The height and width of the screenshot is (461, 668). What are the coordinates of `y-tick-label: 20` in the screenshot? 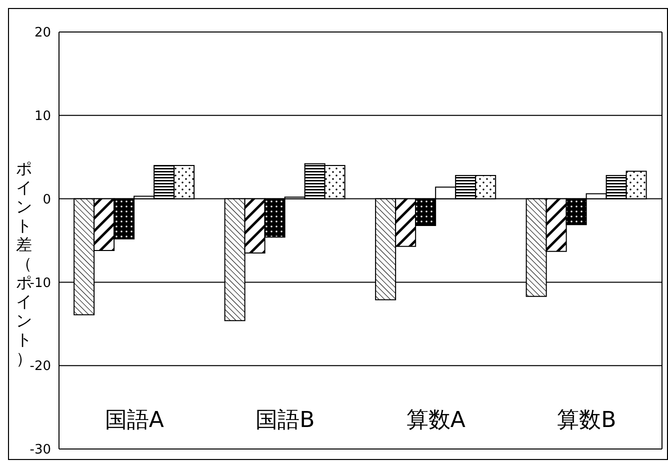 It's located at (42, 33).